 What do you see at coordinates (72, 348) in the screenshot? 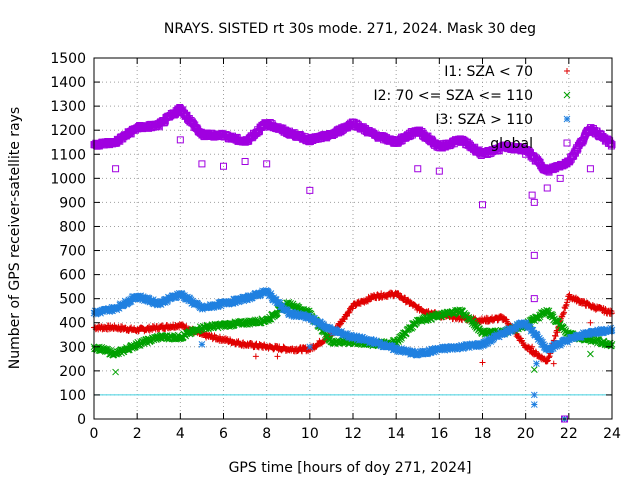
I see `y-tick-label: 300` at bounding box center [72, 348].